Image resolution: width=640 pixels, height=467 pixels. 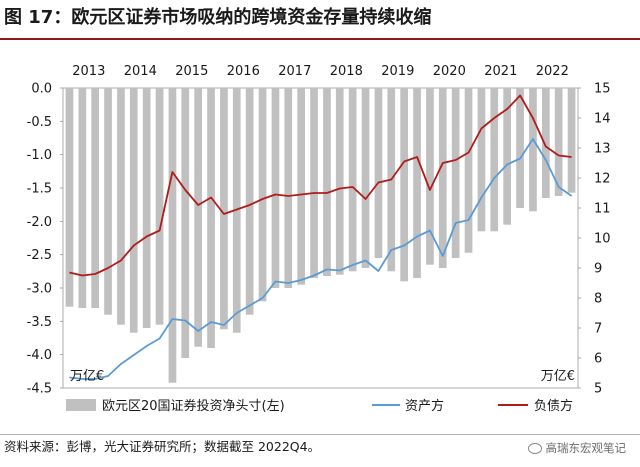 I want to click on watermark: 高瑞东宏观笔记, so click(x=577, y=448).